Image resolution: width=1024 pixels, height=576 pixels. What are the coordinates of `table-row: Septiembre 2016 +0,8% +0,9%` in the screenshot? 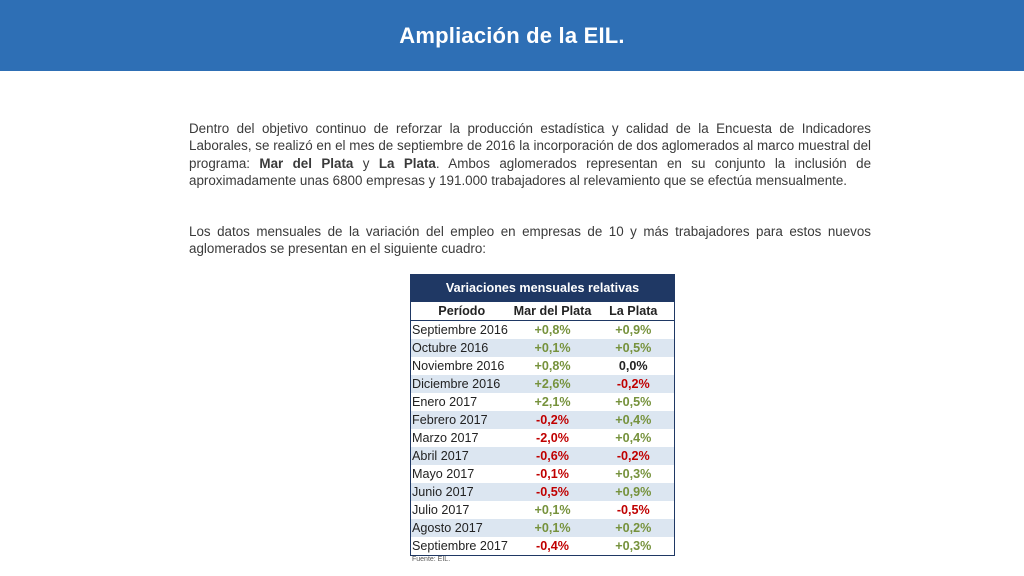 It's located at (543, 329).